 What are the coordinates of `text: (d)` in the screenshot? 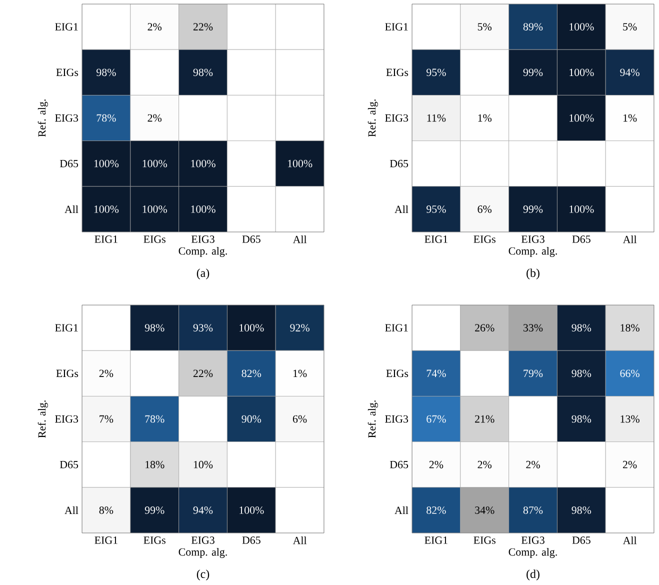 It's located at (533, 575).